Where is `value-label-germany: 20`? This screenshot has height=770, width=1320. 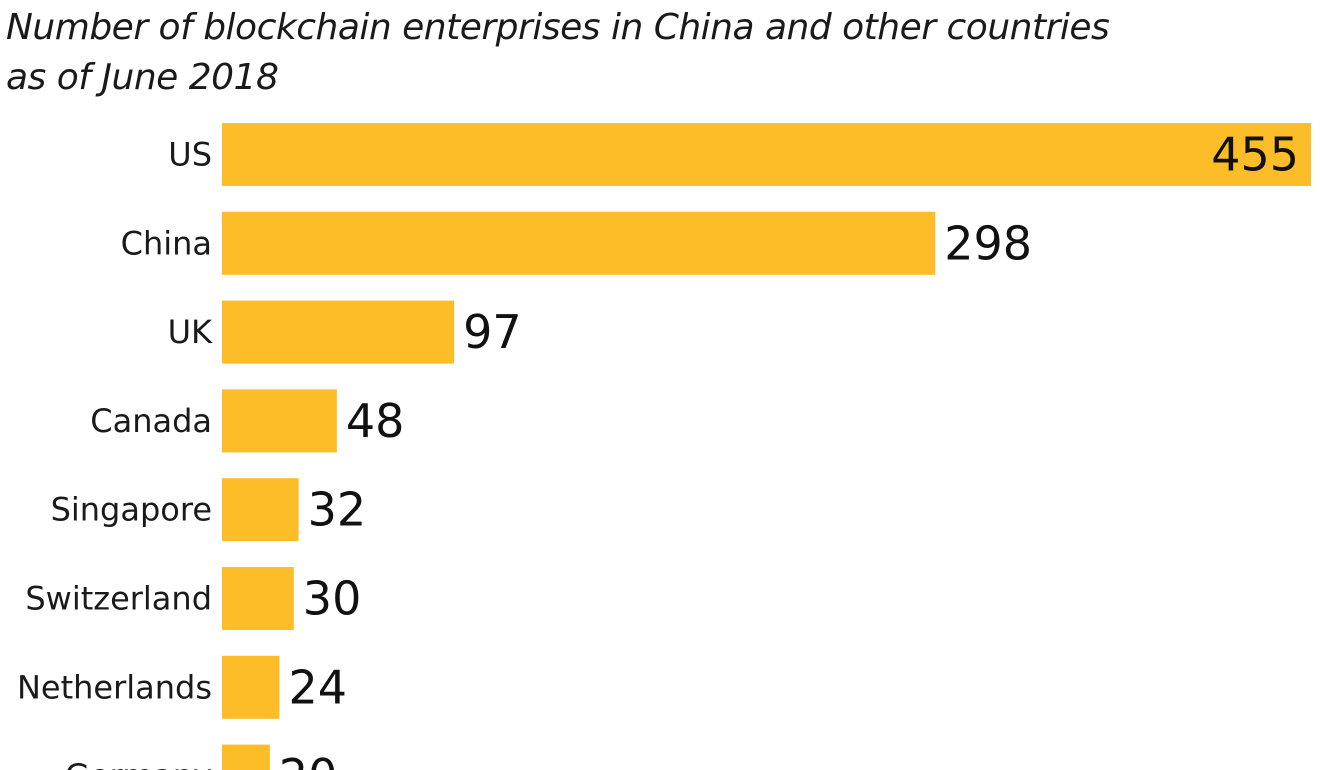 value-label-germany: 20 is located at coordinates (308, 759).